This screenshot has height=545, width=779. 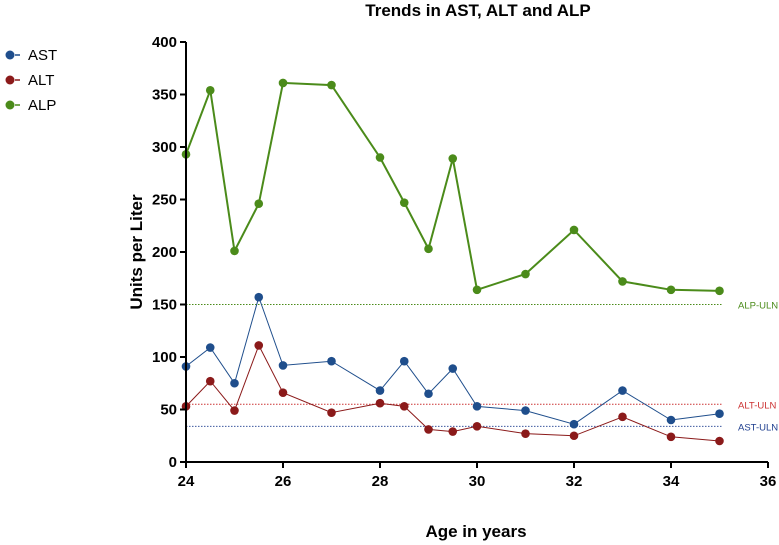 What do you see at coordinates (42, 105) in the screenshot?
I see `legend-label-alp: ALP` at bounding box center [42, 105].